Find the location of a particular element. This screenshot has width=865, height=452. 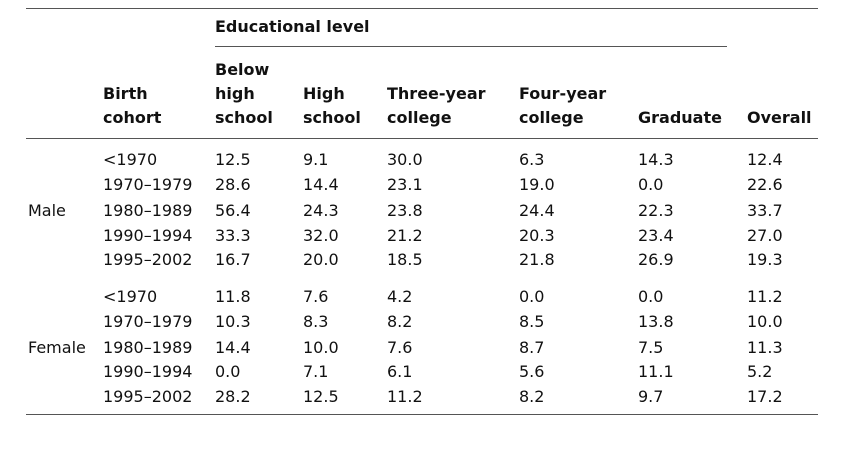

value-three-year-college: 11.2 is located at coordinates (405, 396).